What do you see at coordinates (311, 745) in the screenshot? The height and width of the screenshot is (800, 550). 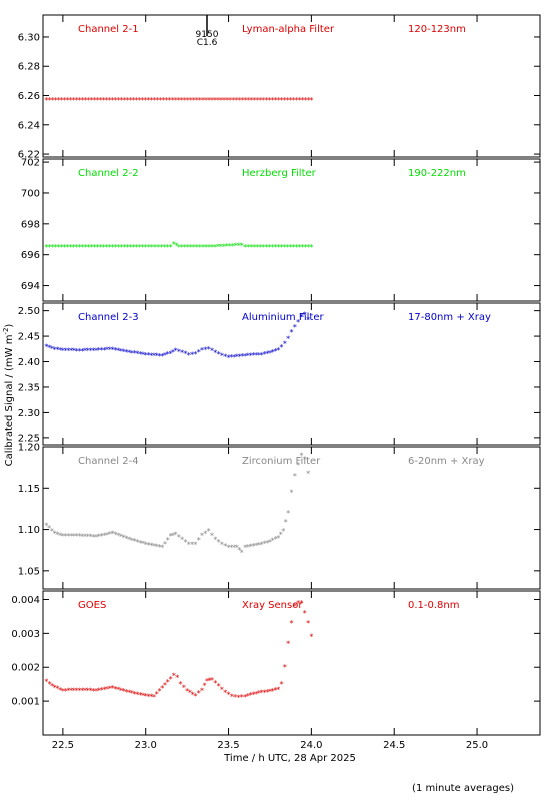 I see `x-tick-label: 24.0` at bounding box center [311, 745].